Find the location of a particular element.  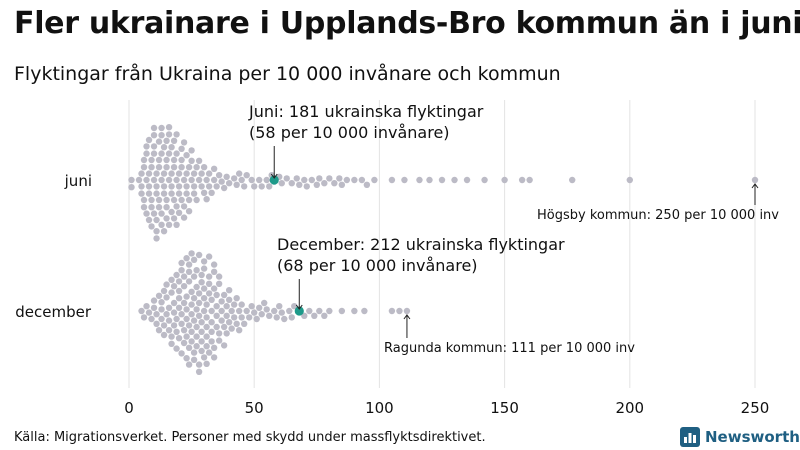

x-tick-label: 50 is located at coordinates (254, 408).